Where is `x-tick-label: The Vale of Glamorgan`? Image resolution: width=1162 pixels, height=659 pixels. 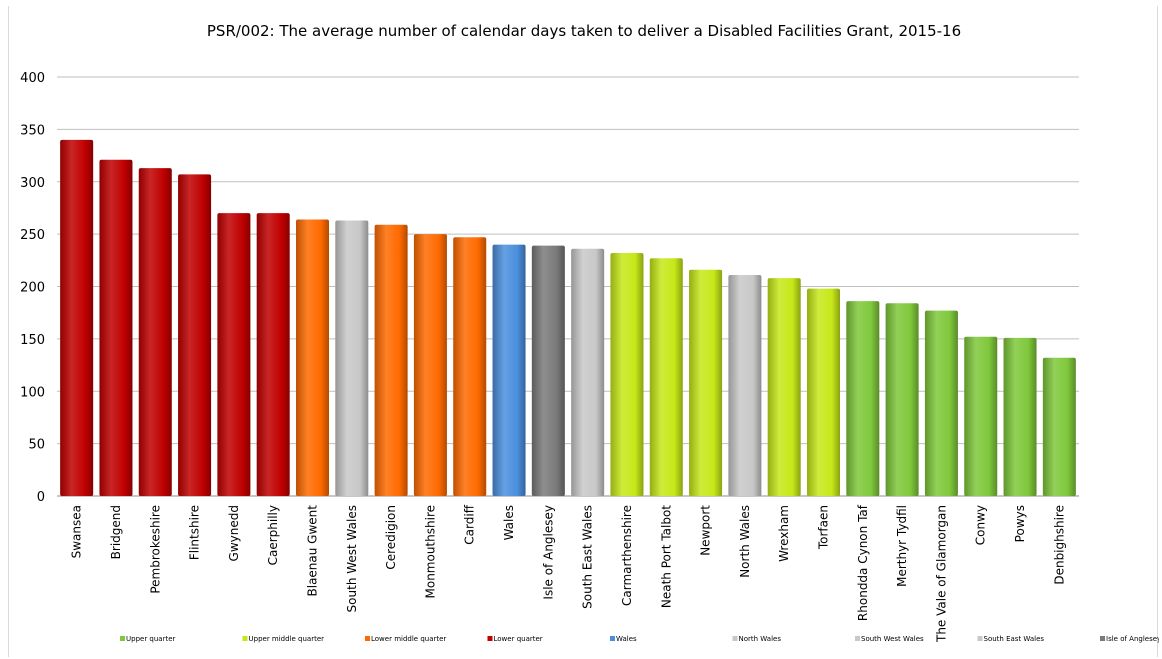
x-tick-label: The Vale of Glamorgan is located at coordinates (941, 574).